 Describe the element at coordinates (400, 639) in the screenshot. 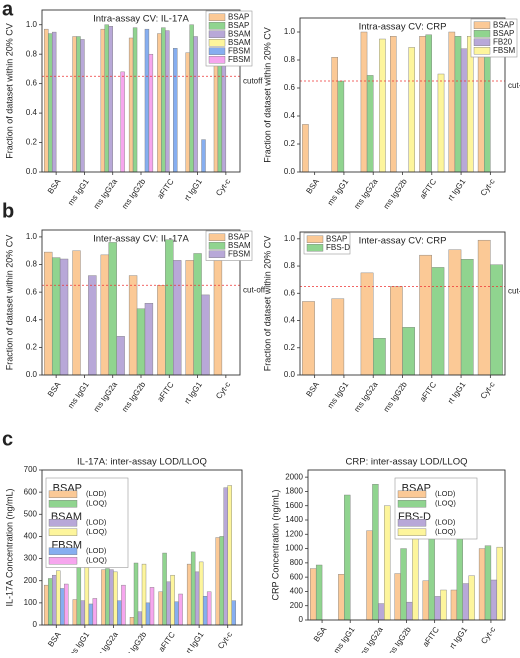

I see `x-tick-label: ms IgG2b` at that location.